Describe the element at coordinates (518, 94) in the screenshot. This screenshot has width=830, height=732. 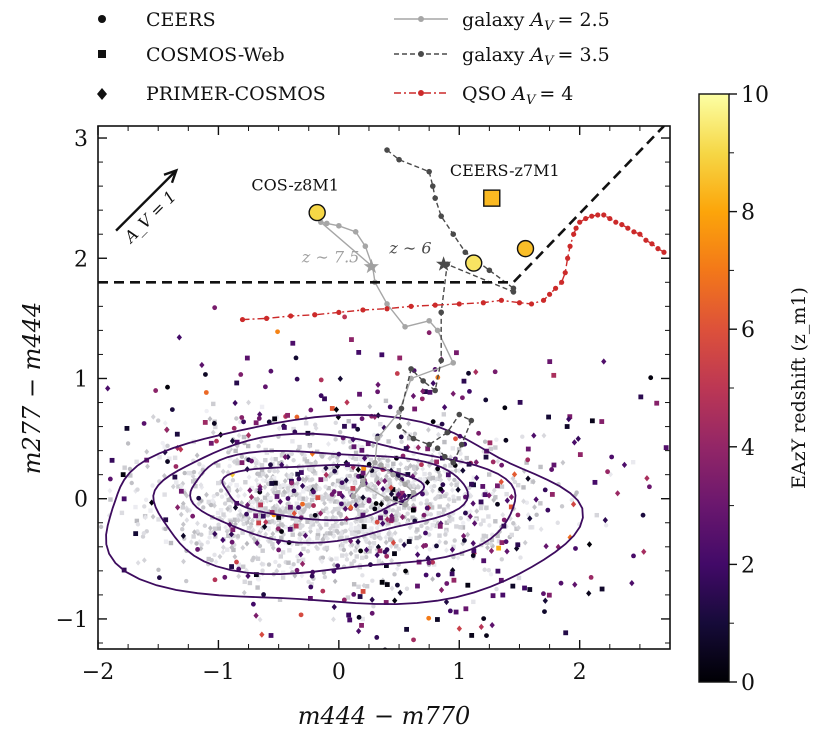
I see `legend-qso-av: A` at that location.